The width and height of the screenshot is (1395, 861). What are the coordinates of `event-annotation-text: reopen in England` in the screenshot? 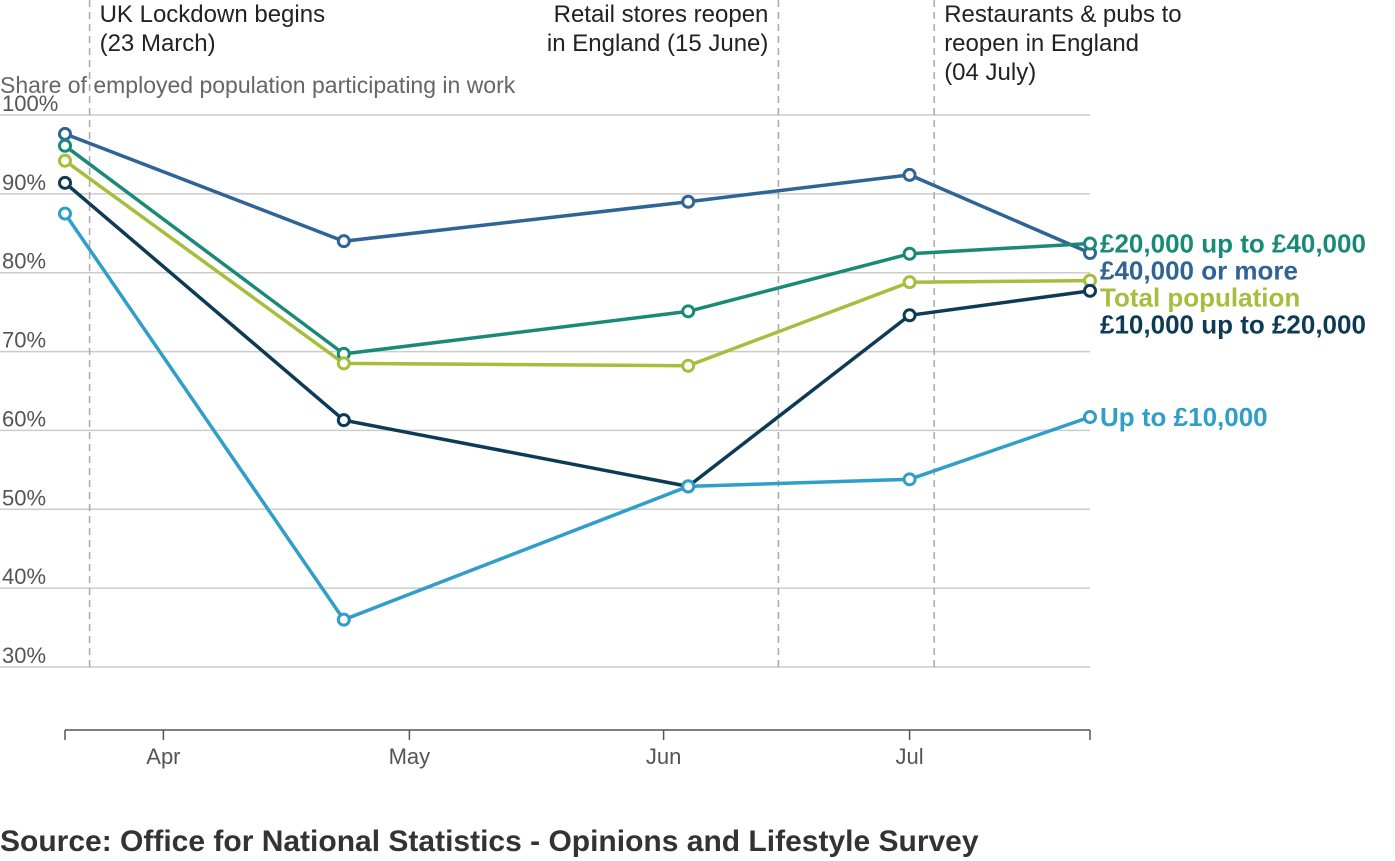 It's located at (1041, 43).